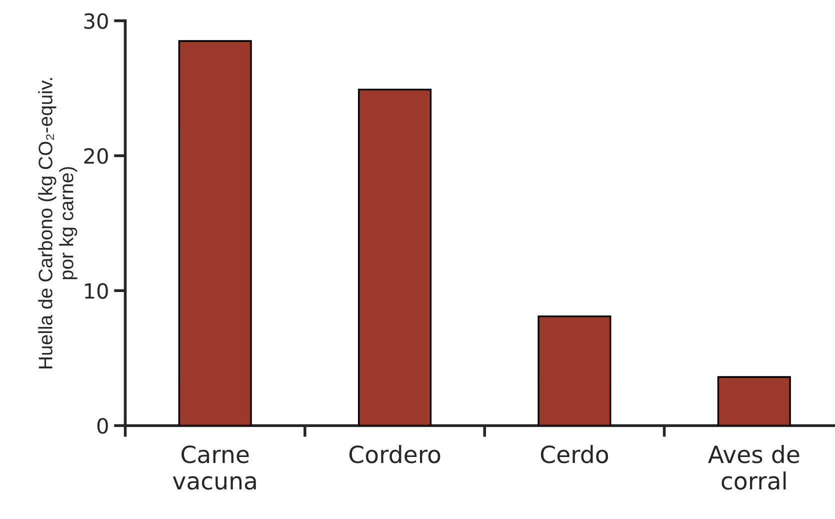  I want to click on x-tick-label: Aves de corral, so click(754, 467).